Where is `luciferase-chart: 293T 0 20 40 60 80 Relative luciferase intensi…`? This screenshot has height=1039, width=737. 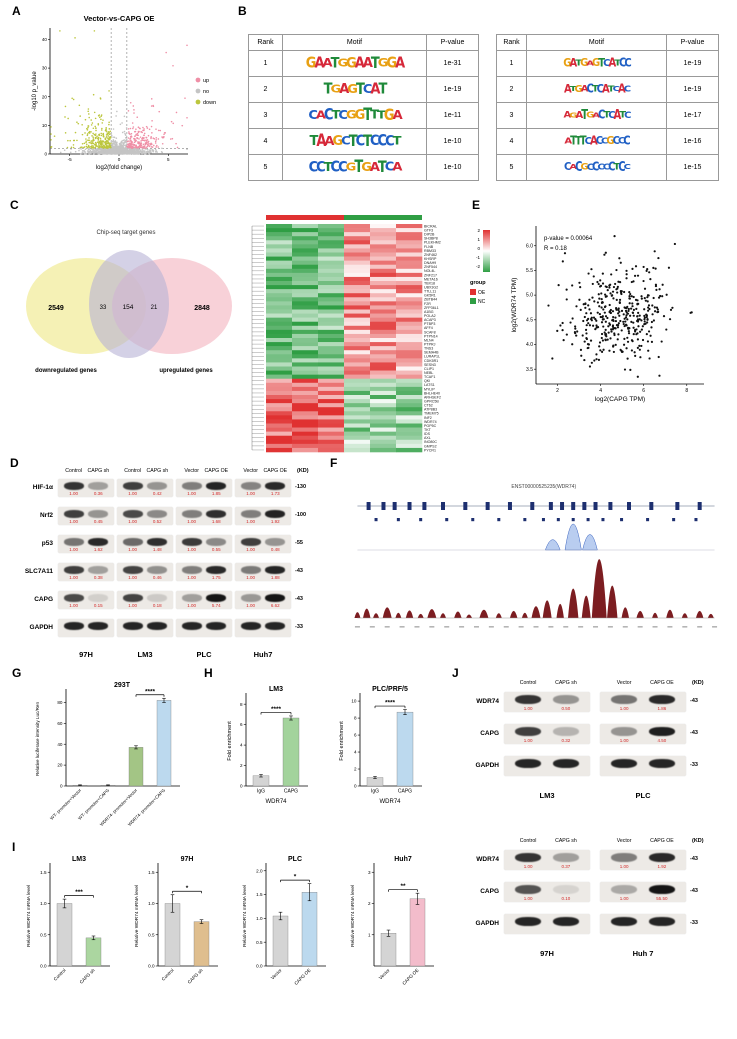
luciferase-chart: 293T 0 20 40 60 80 Relative luciferase intensi… is located at coordinates (107, 759).